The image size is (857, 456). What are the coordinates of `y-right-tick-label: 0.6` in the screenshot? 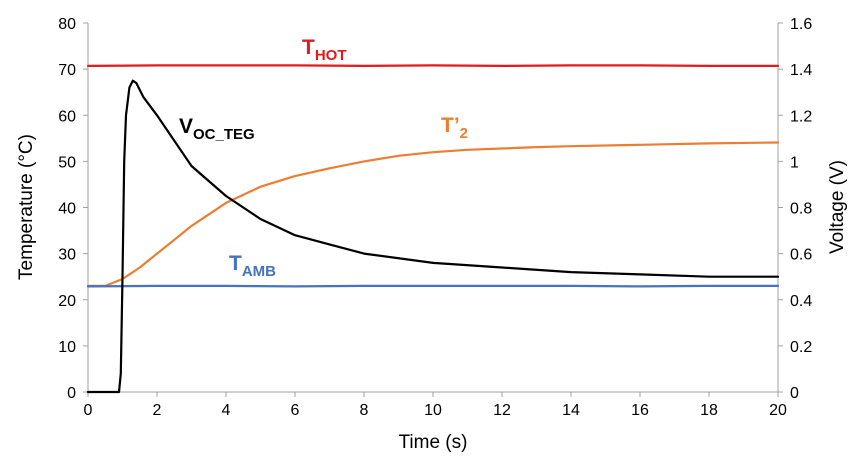 It's located at (801, 255).